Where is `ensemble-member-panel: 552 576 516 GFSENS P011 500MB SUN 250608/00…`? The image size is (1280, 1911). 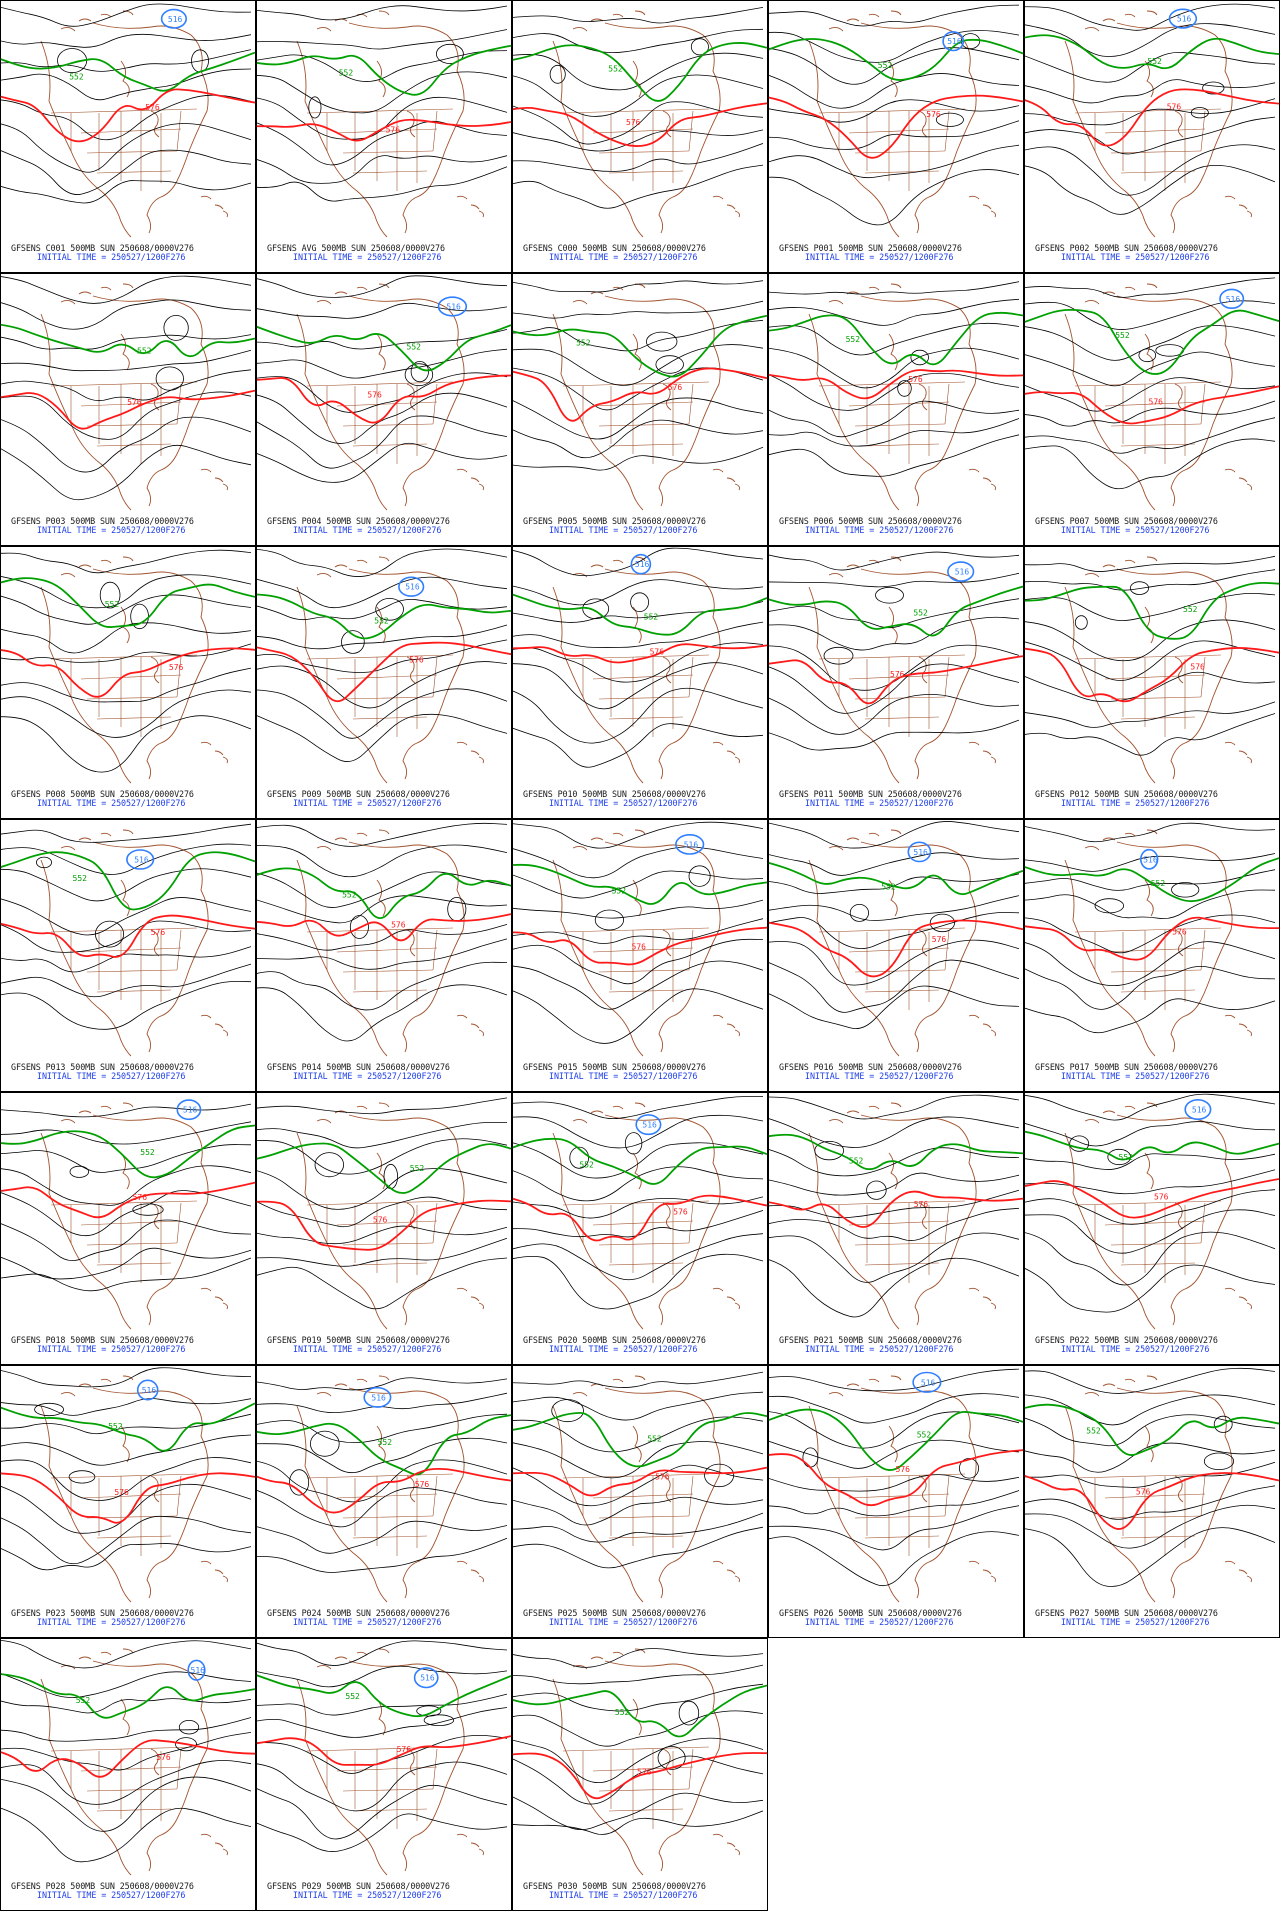
ensemble-member-panel: 552 576 516 GFSENS P011 500MB SUN 250608/00… is located at coordinates (896, 682).